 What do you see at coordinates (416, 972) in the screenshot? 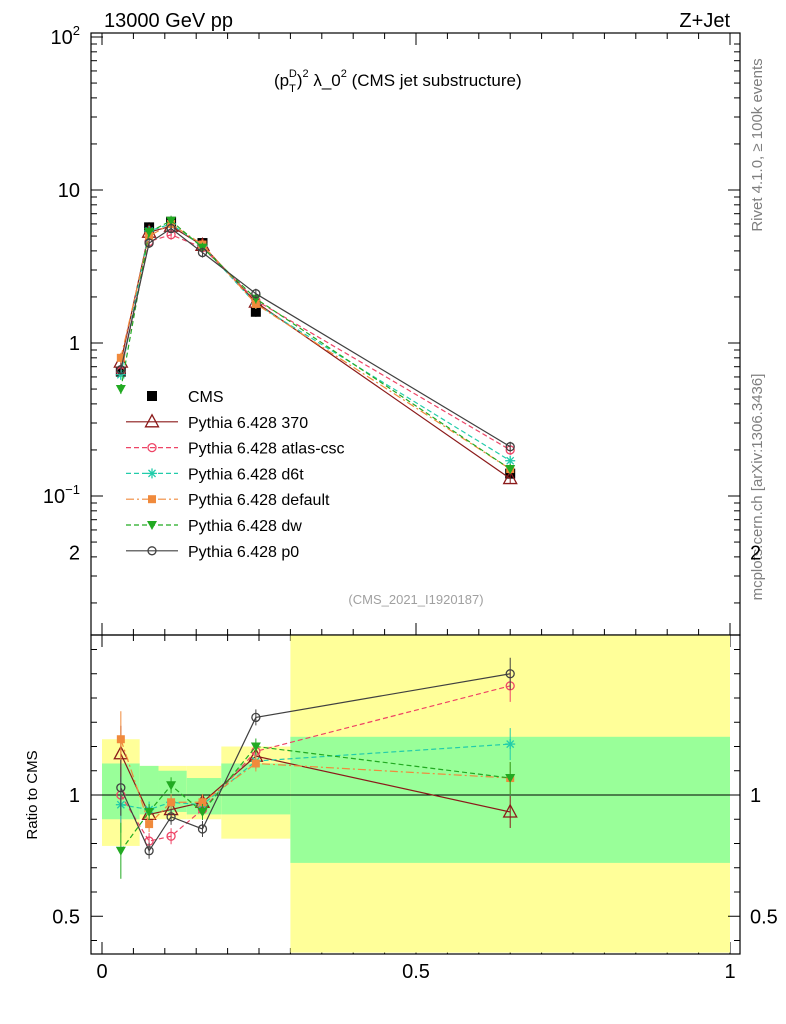
I see `x-tick-label: 0.5` at bounding box center [416, 972].